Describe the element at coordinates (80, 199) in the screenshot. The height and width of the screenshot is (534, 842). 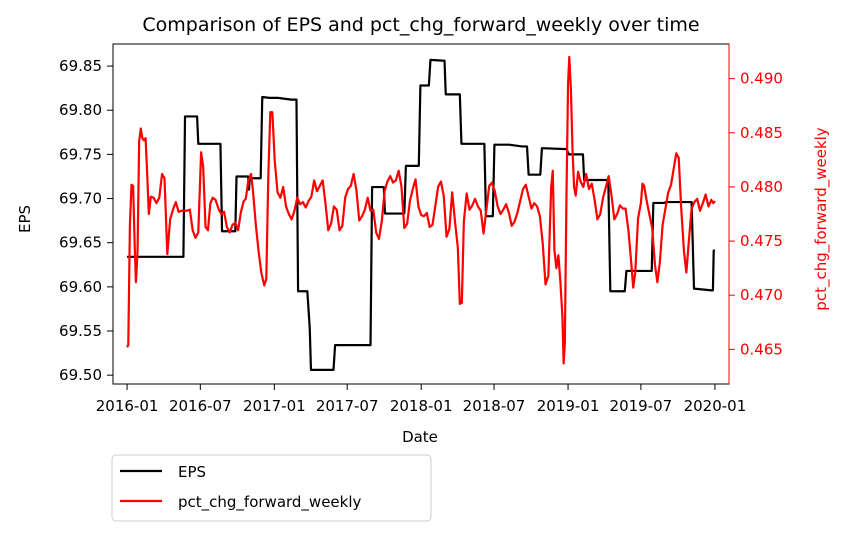
I see `left-y-tick-label: 69.70` at that location.